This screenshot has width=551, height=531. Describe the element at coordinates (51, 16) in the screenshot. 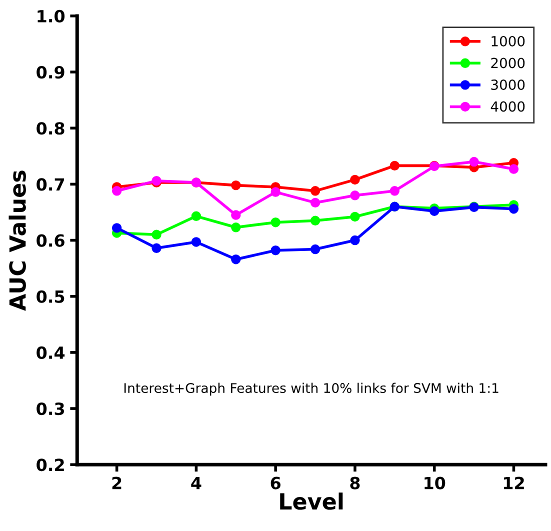

I see `y-tick-label: 1.0` at that location.